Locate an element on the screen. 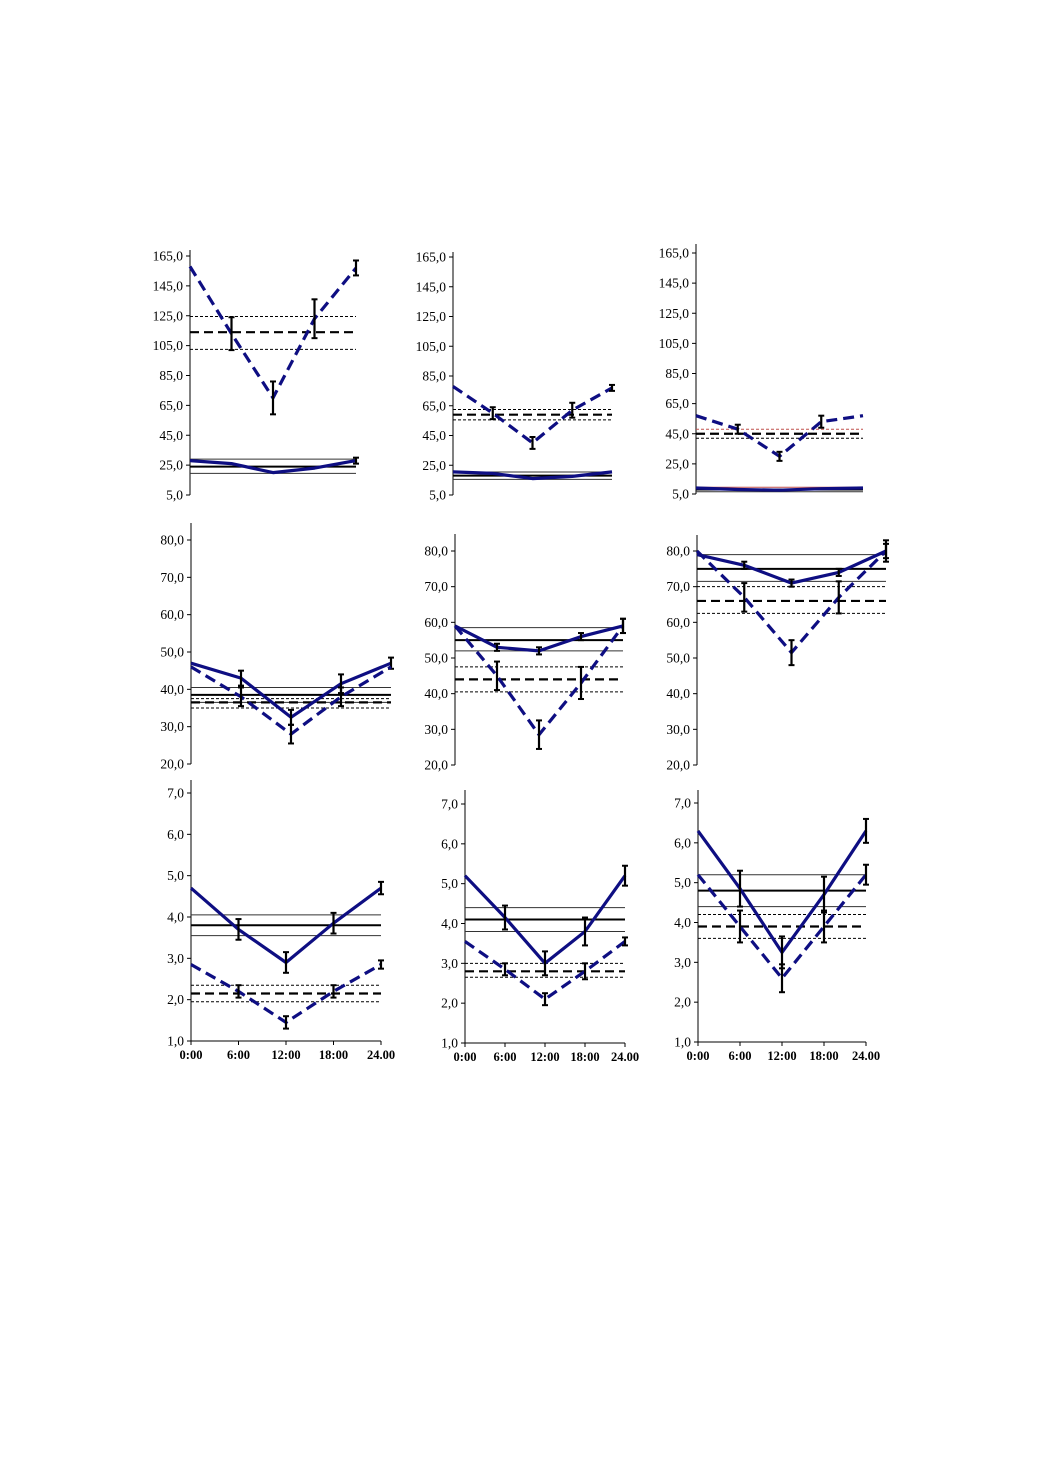 The width and height of the screenshot is (1040, 1471). chart-panel-2: 5,0 25,0 45,0 65,0 85,0 105,0 125,0 145,0 165,0 is located at coordinates (515, 376).